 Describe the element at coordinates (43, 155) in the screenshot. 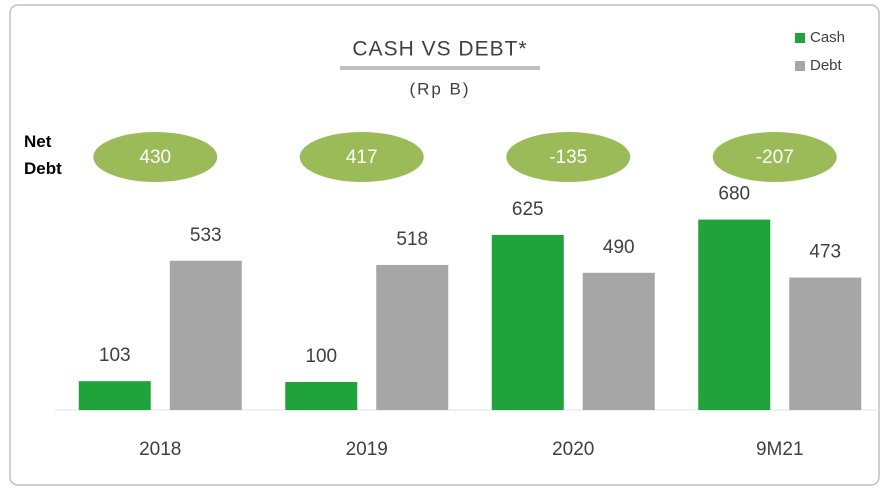

I see `net-debt-label: Net Debt` at that location.